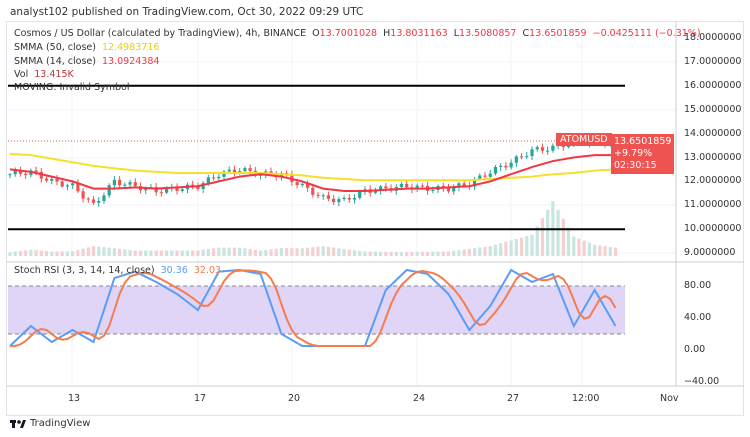 The width and height of the screenshot is (750, 437). I want to click on symbol-tag: ATOMUSD, so click(584, 139).